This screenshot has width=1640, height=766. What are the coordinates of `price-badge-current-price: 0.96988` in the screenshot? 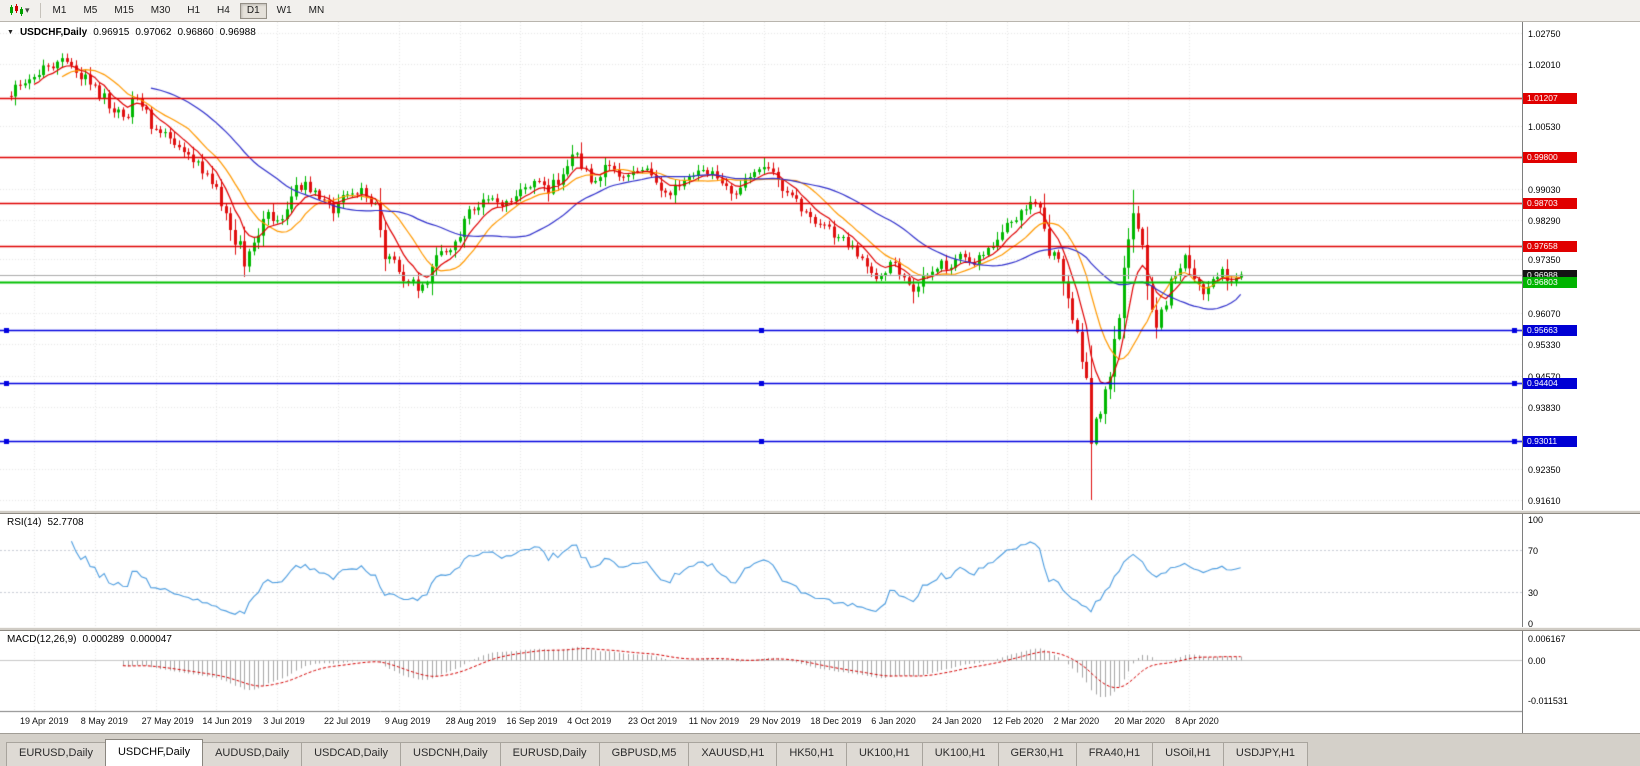 It's located at (1550, 275).